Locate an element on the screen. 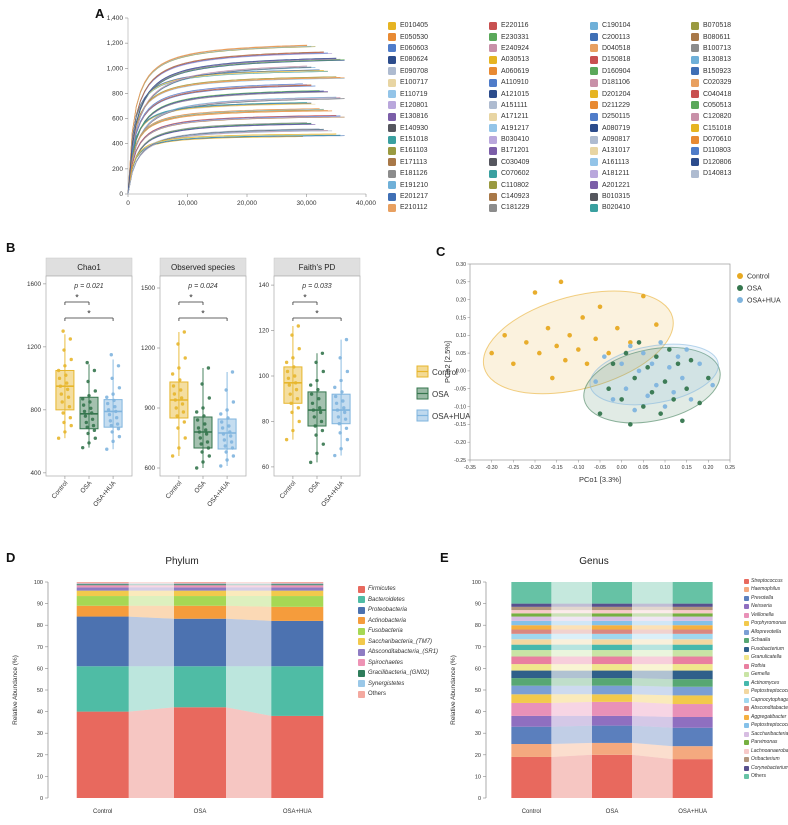 This screenshot has width=788, height=825. svg-text: 0 is located at coordinates (41, 799).